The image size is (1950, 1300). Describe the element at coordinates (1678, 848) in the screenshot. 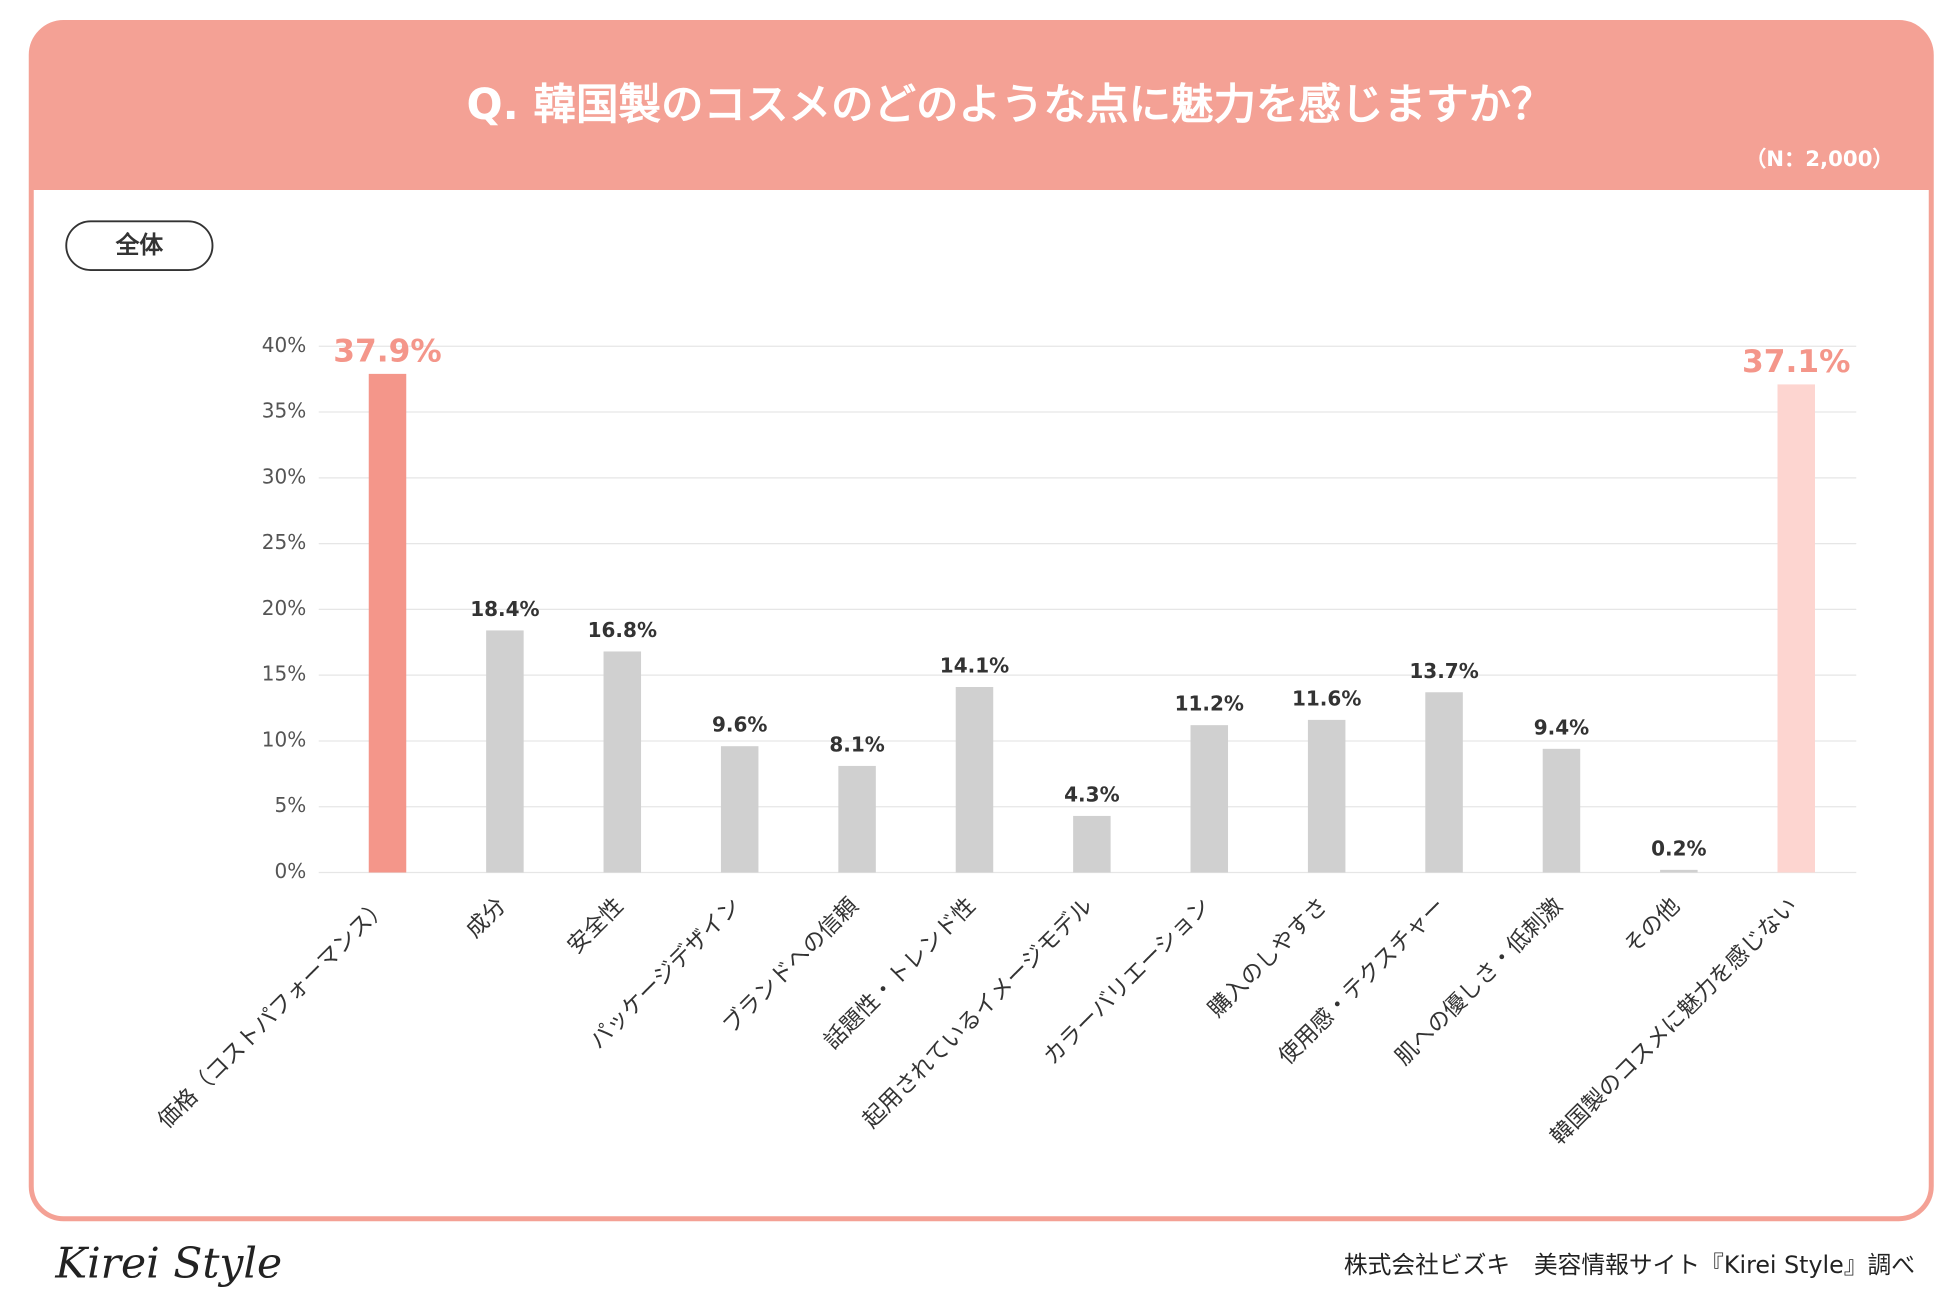

I see `value-label: 0.2%` at that location.